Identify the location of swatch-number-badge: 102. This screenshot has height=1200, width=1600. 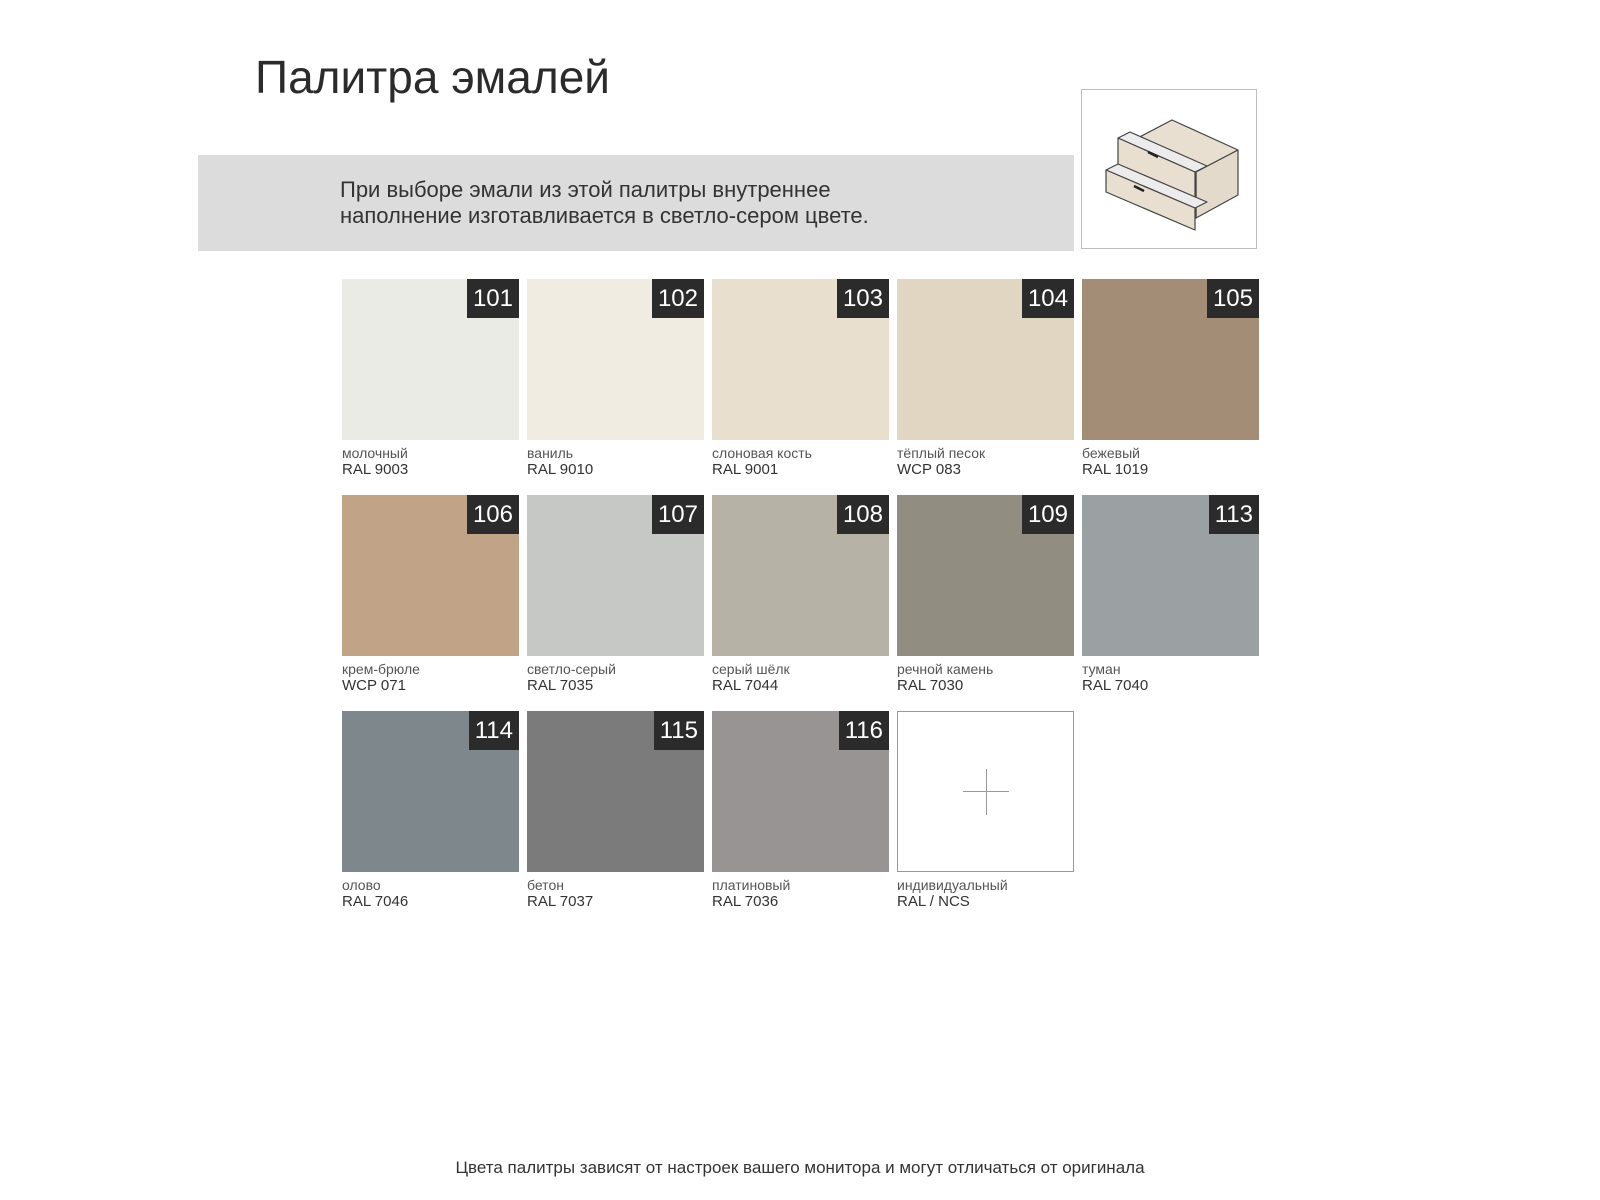
(677, 298).